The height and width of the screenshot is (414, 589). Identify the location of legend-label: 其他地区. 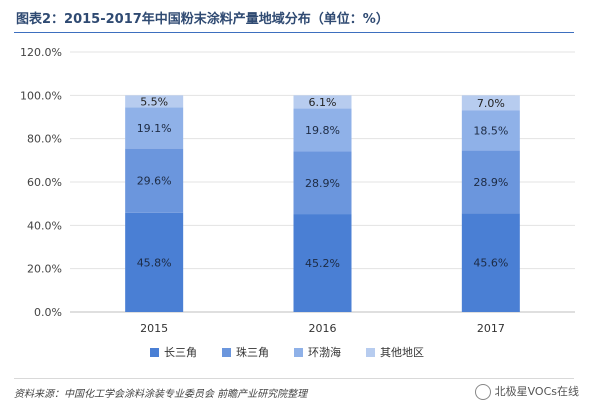
(402, 352).